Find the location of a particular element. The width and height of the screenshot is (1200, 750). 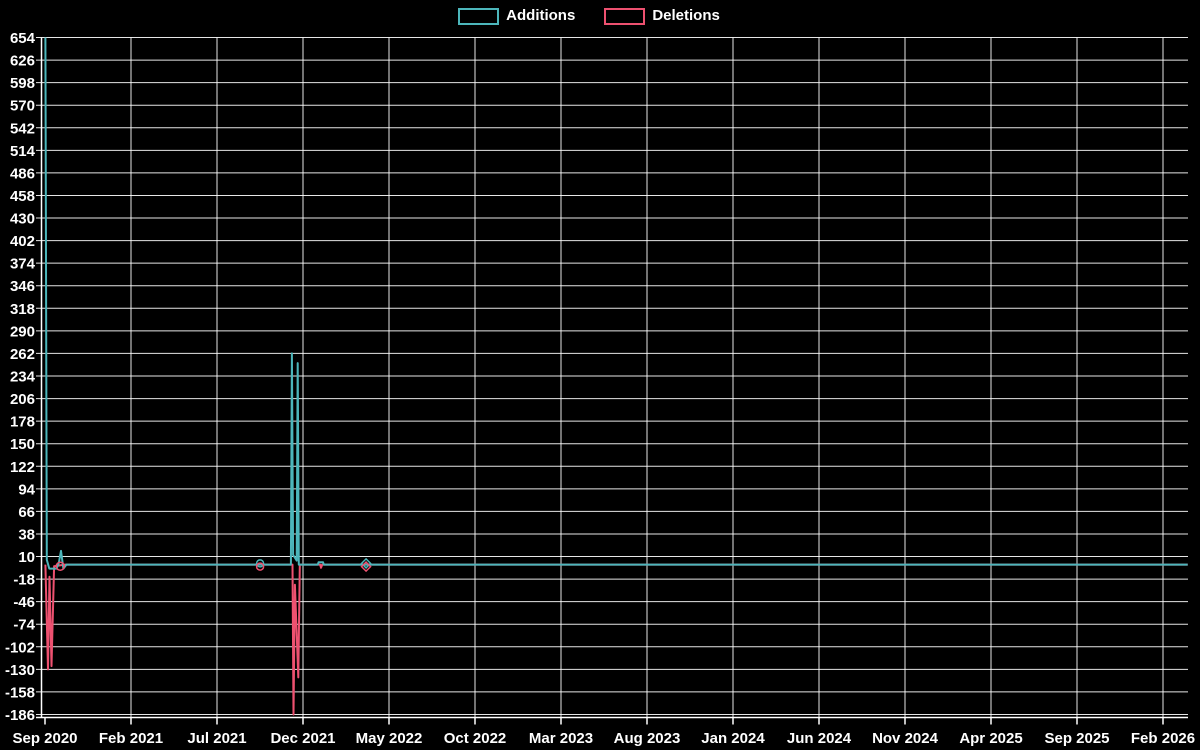

y-tick-label: -102 is located at coordinates (20, 647).